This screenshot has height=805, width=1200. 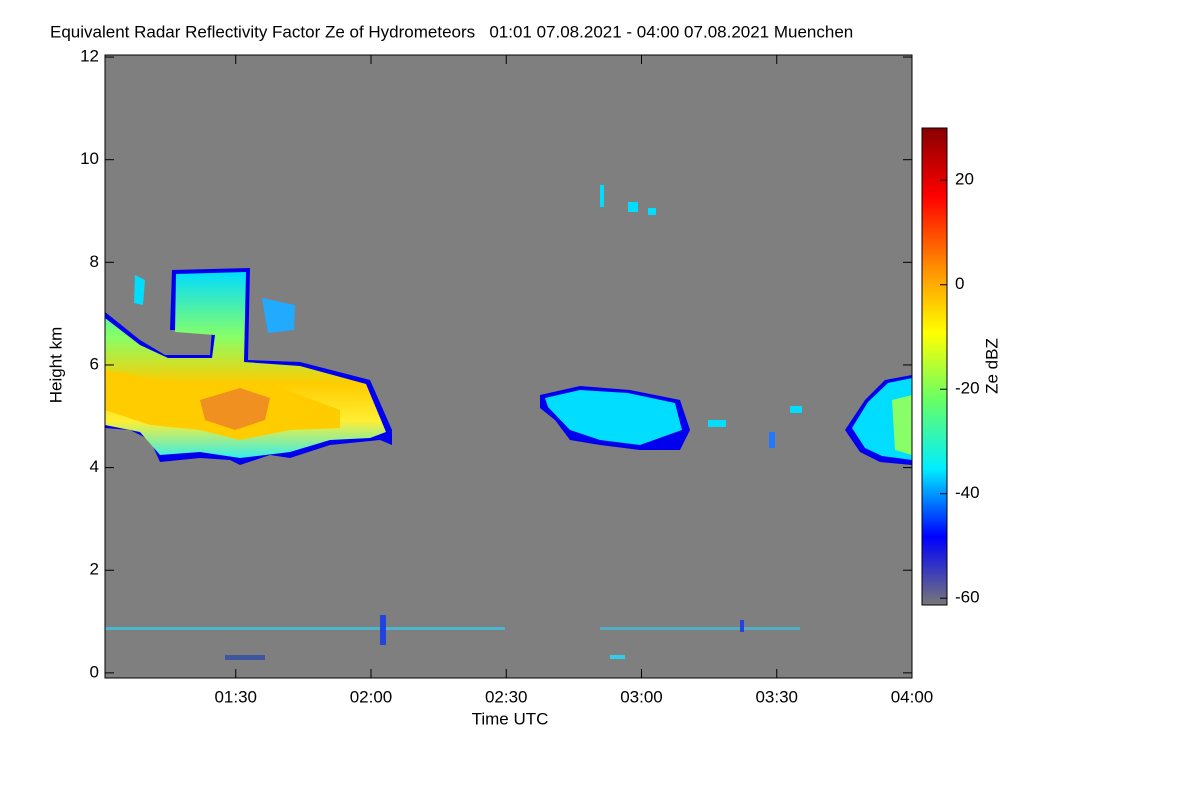 I want to click on y-tick-label: 4, so click(x=94, y=466).